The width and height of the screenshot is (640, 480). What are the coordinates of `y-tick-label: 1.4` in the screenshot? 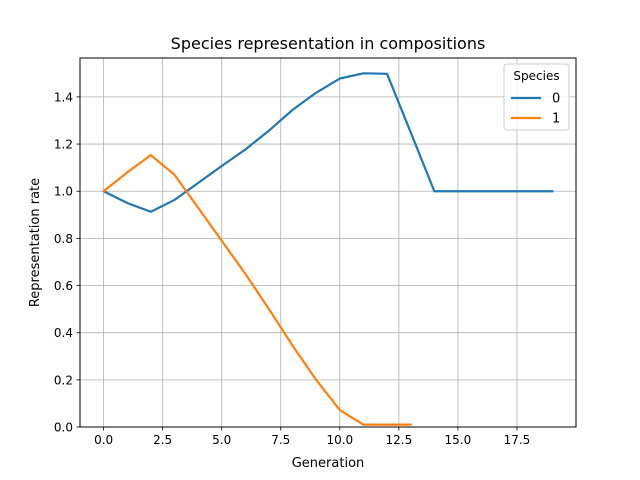 It's located at (63, 97).